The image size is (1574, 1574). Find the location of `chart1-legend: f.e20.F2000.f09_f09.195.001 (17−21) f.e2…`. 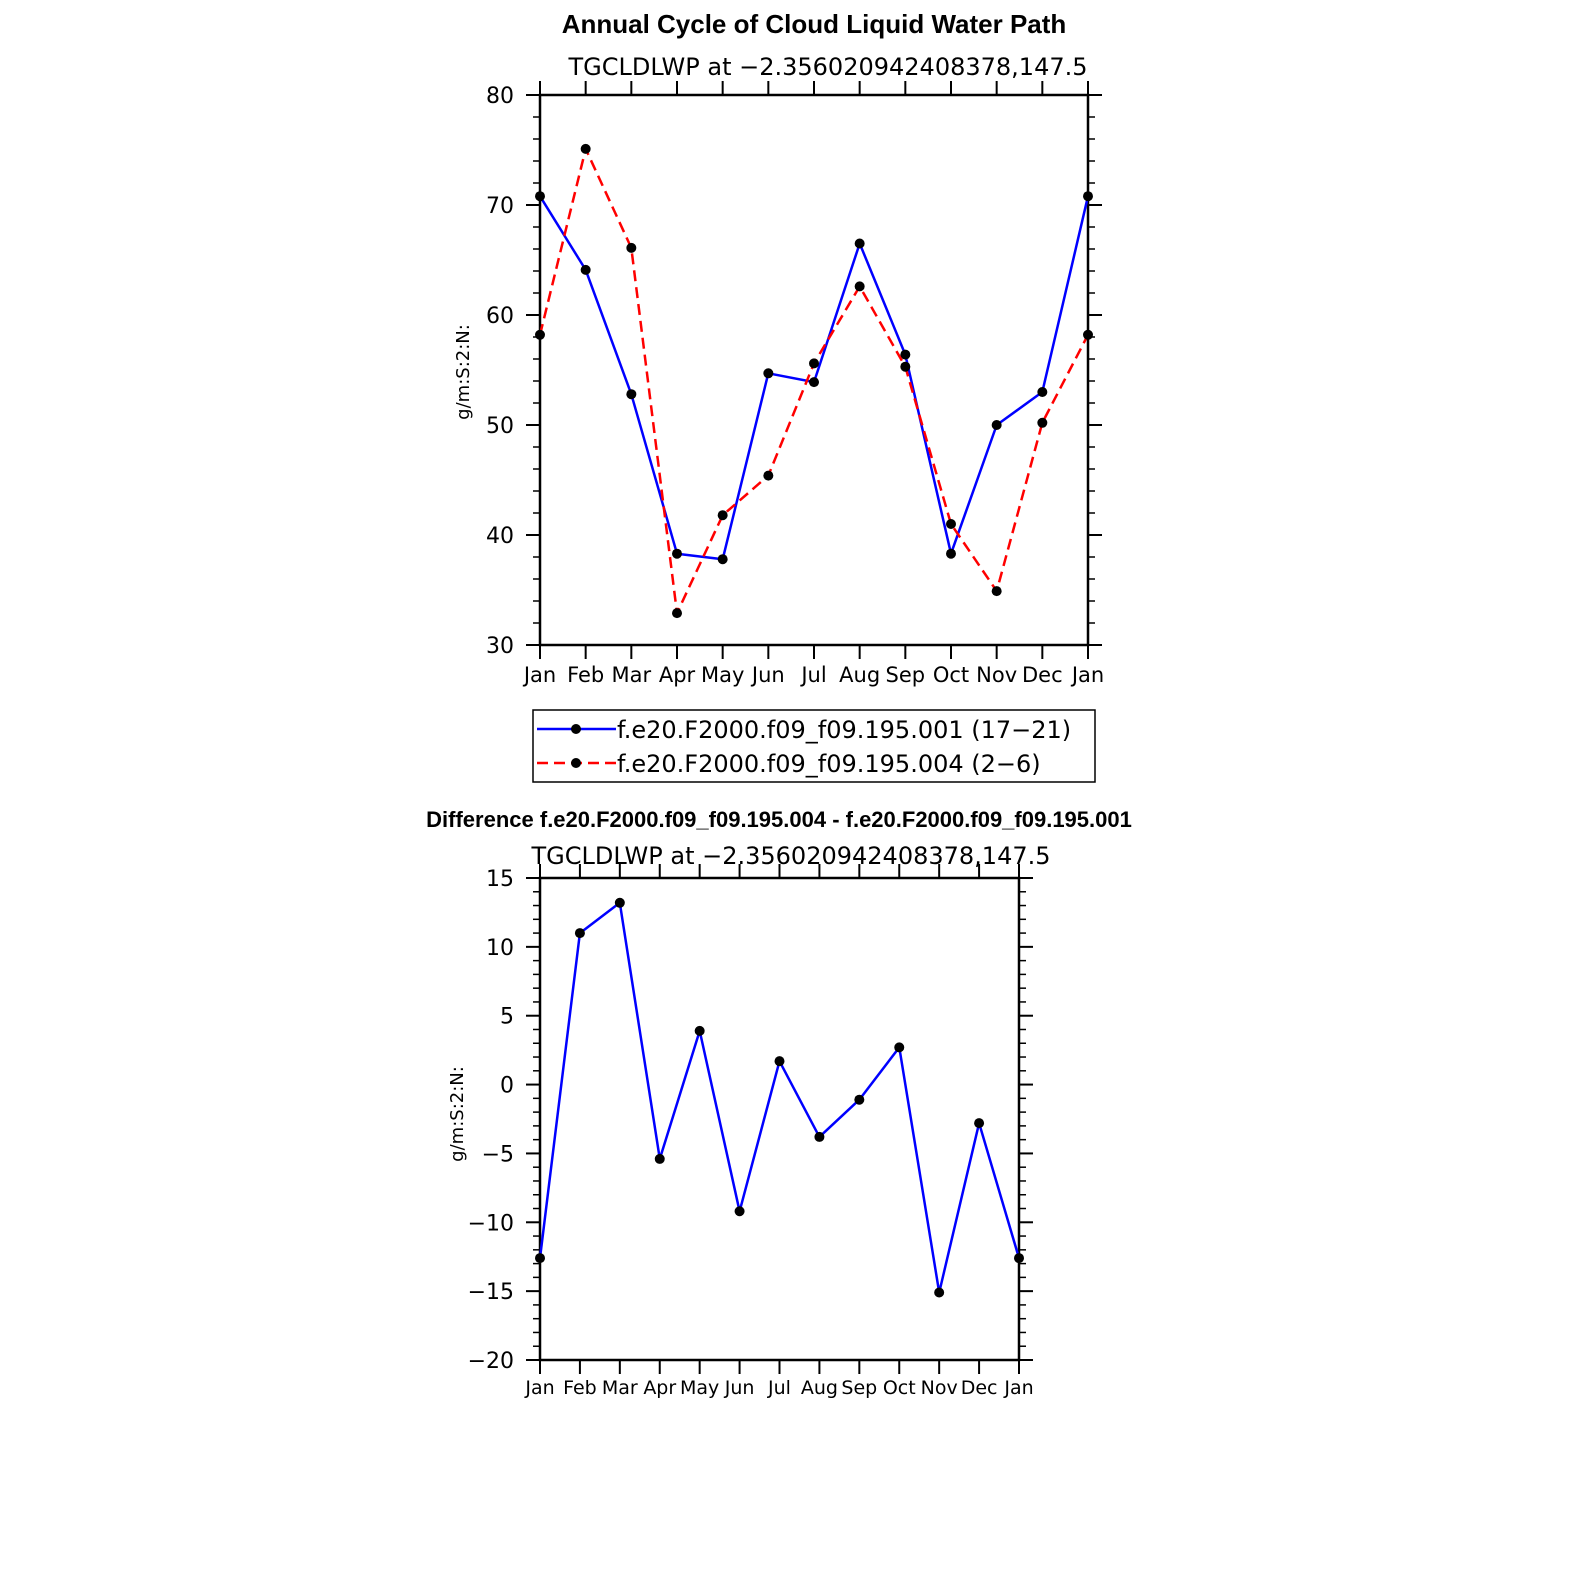

chart1-legend: f.e20.F2000.f09_f09.195.001 (17−21) f.e2… is located at coordinates (814, 746).